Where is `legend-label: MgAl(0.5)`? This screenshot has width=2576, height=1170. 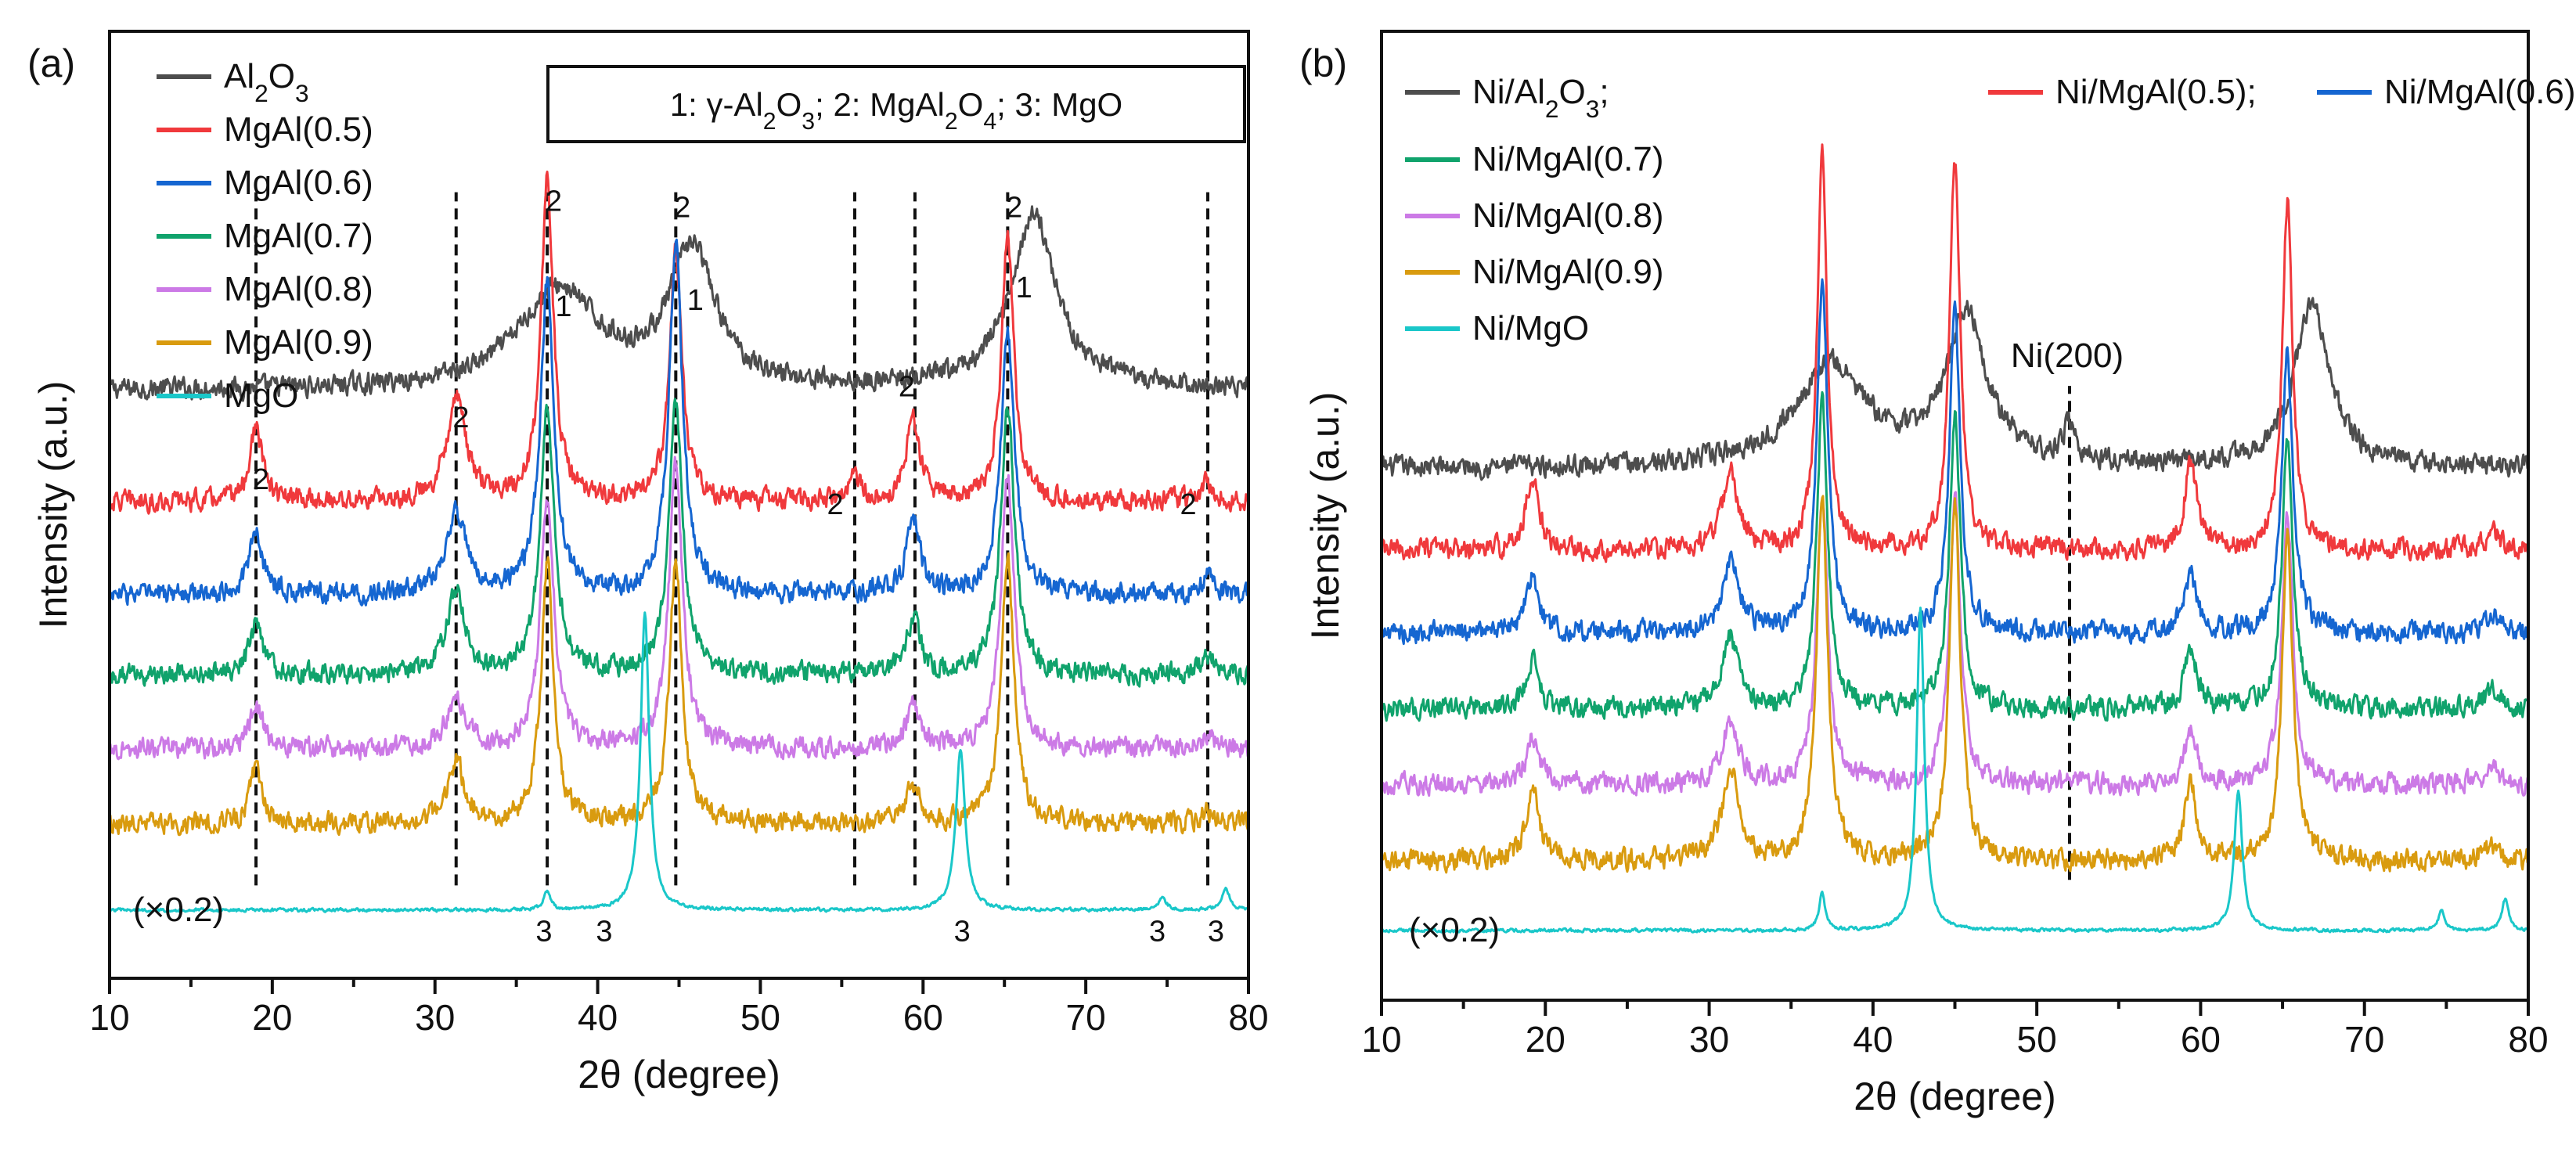 legend-label: MgAl(0.5) is located at coordinates (298, 129).